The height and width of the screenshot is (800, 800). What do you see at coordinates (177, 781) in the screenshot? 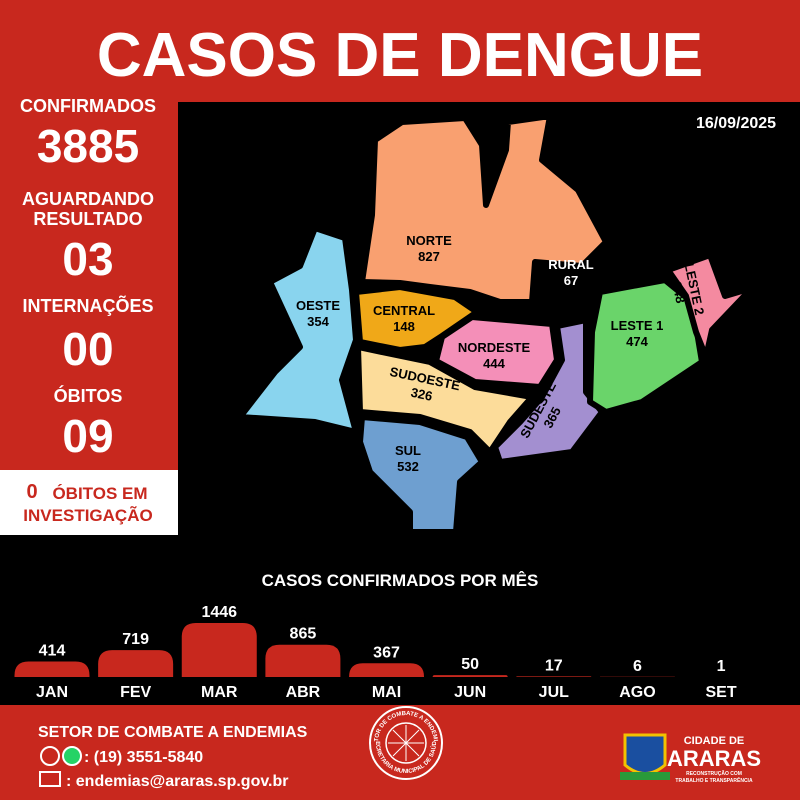
I see `footer-email: : endemias@araras.sp.gov.br` at bounding box center [177, 781].